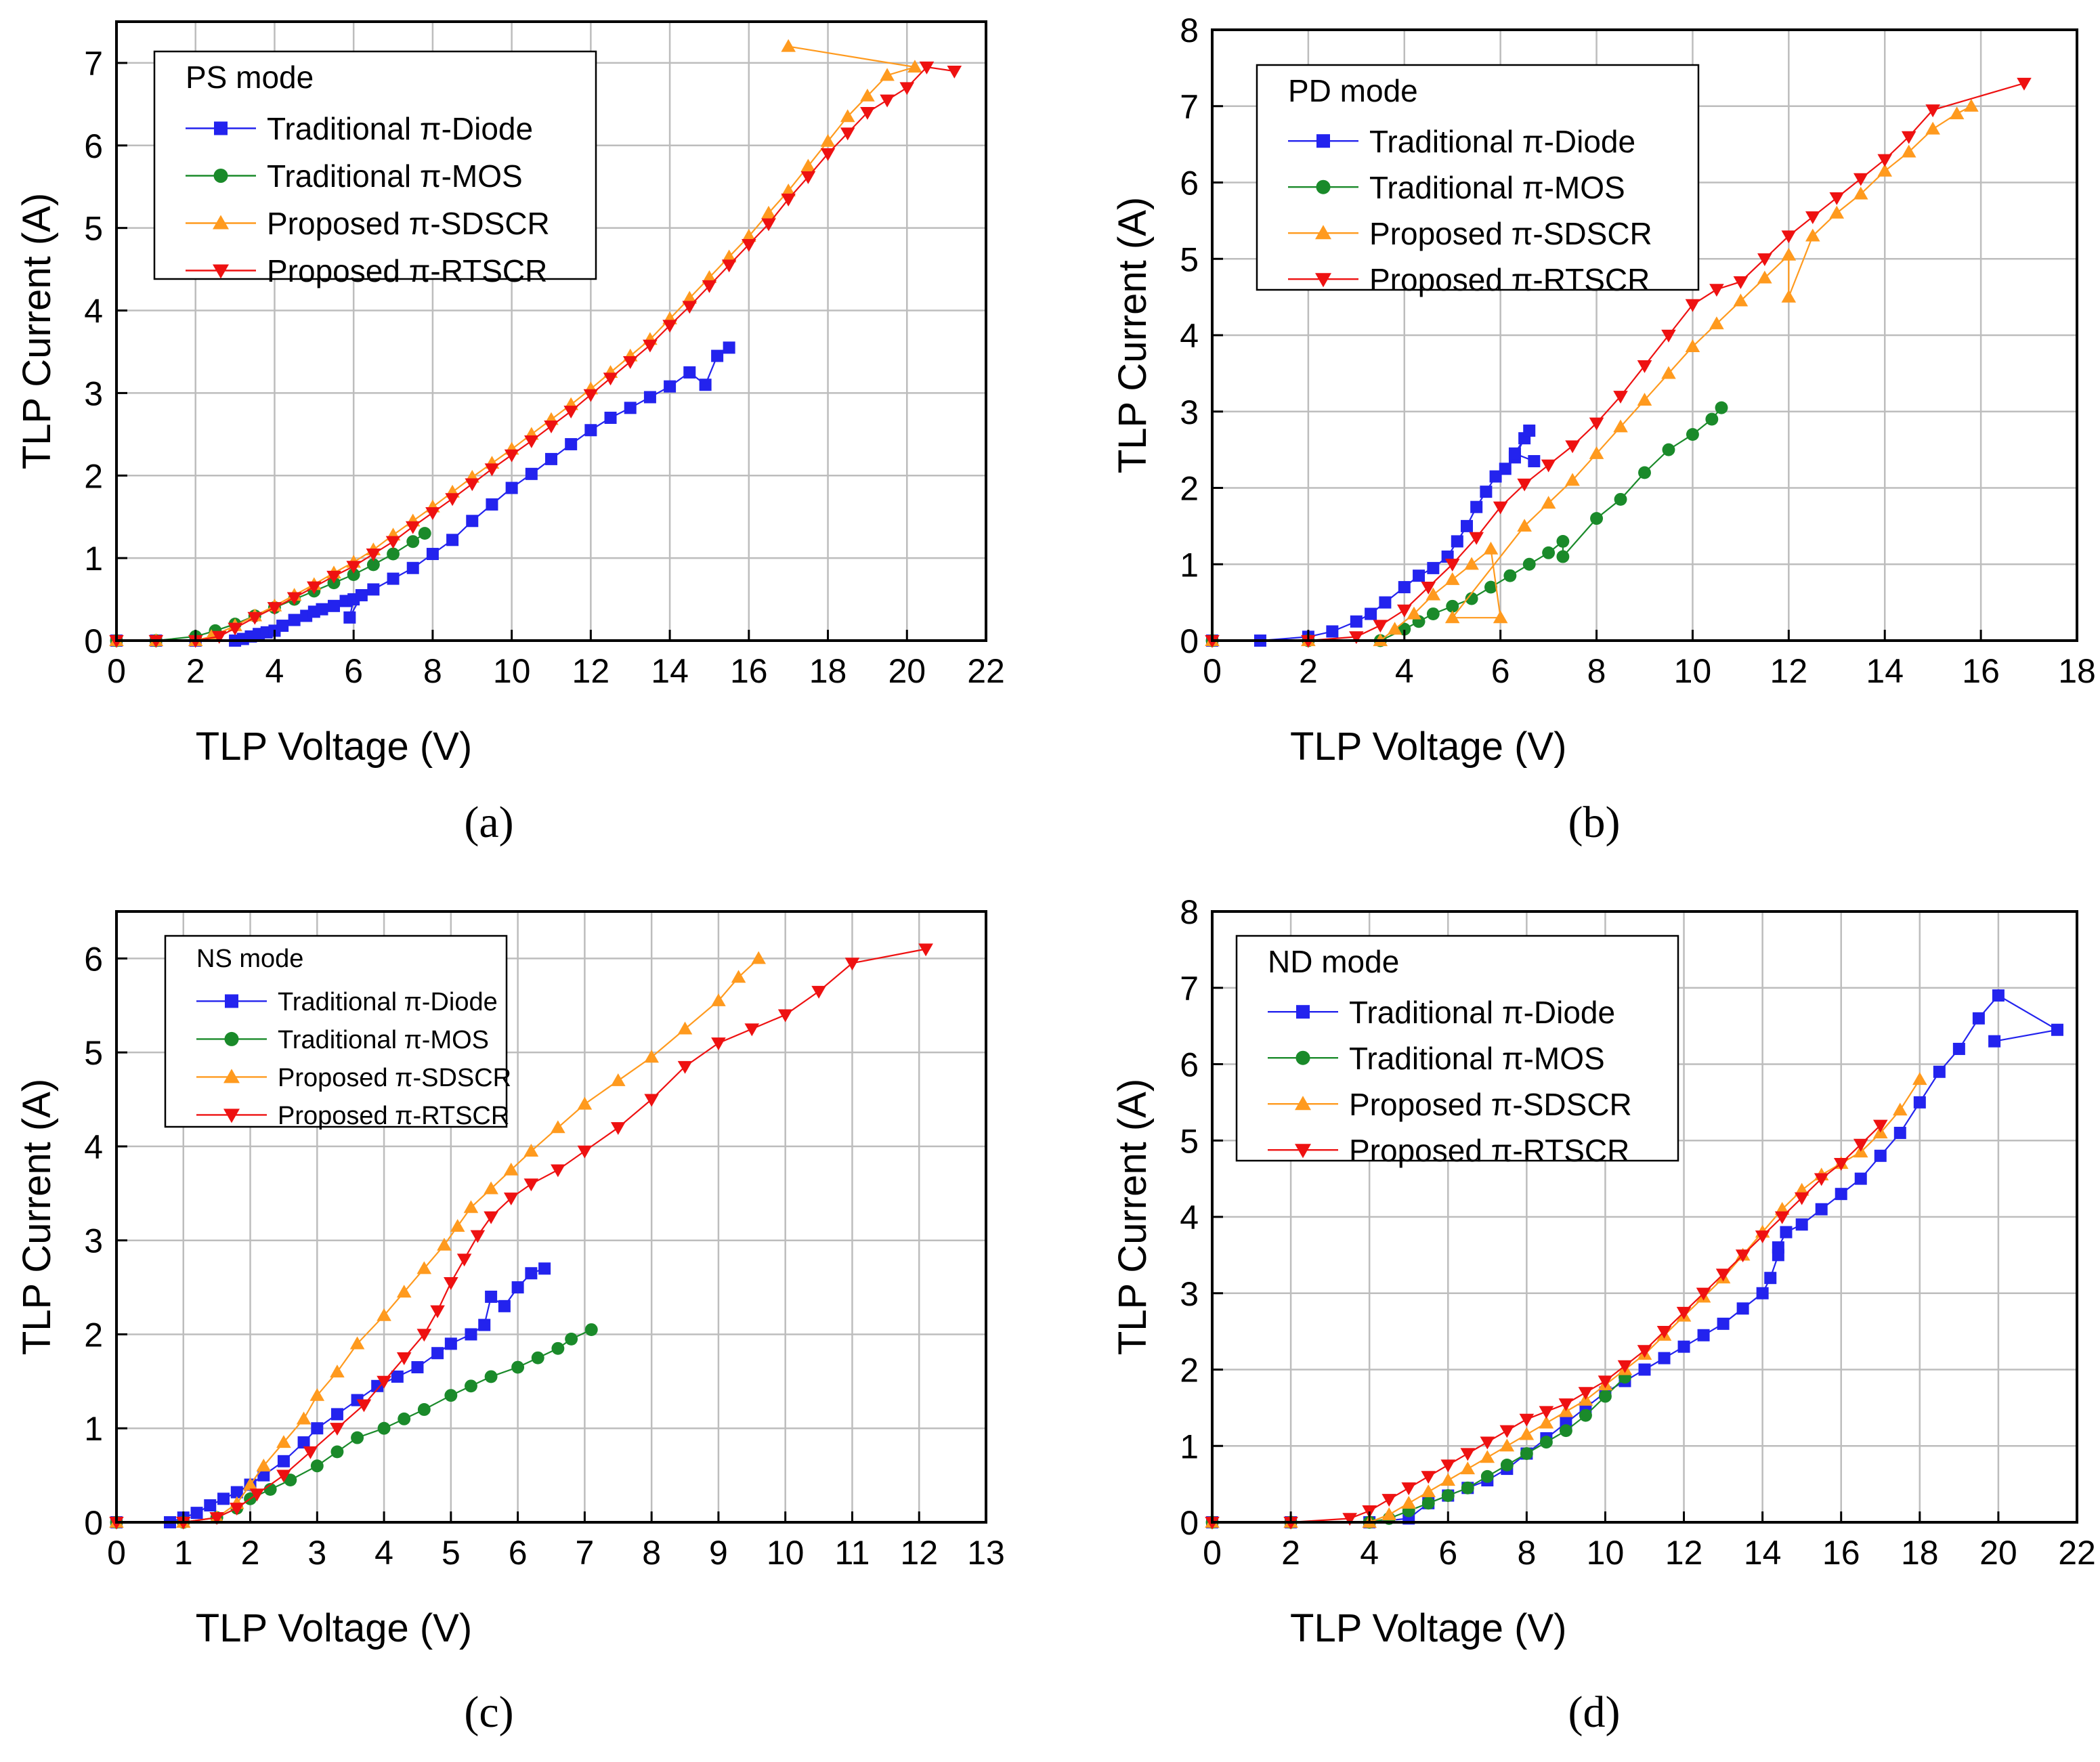 This screenshot has width=2100, height=1762. I want to click on y-tick-label: 0, so click(93, 641).